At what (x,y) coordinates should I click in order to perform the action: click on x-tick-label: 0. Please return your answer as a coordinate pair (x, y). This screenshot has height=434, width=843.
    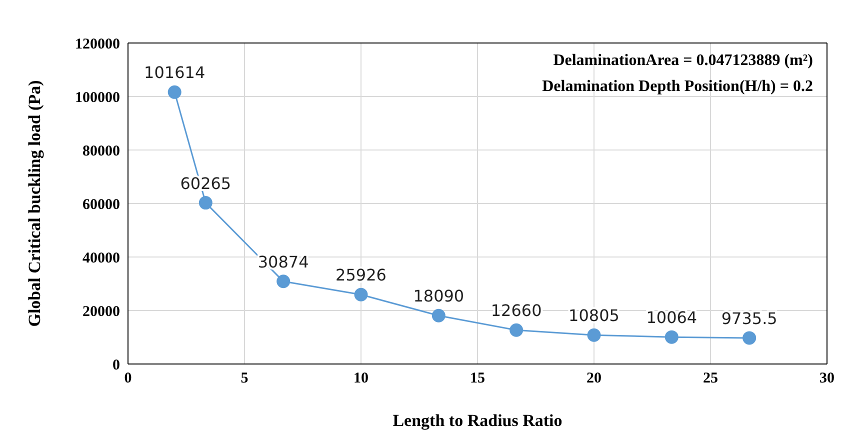
    Looking at the image, I should click on (128, 378).